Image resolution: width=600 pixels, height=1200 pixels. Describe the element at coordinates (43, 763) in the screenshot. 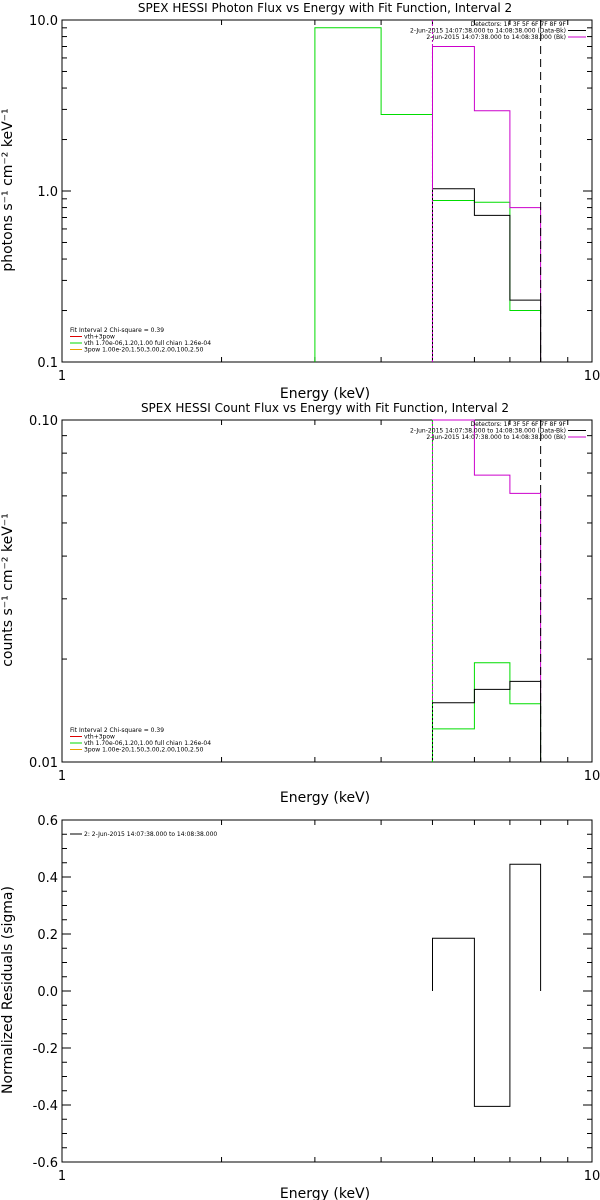

I see `y-tick-label: 0.01` at that location.